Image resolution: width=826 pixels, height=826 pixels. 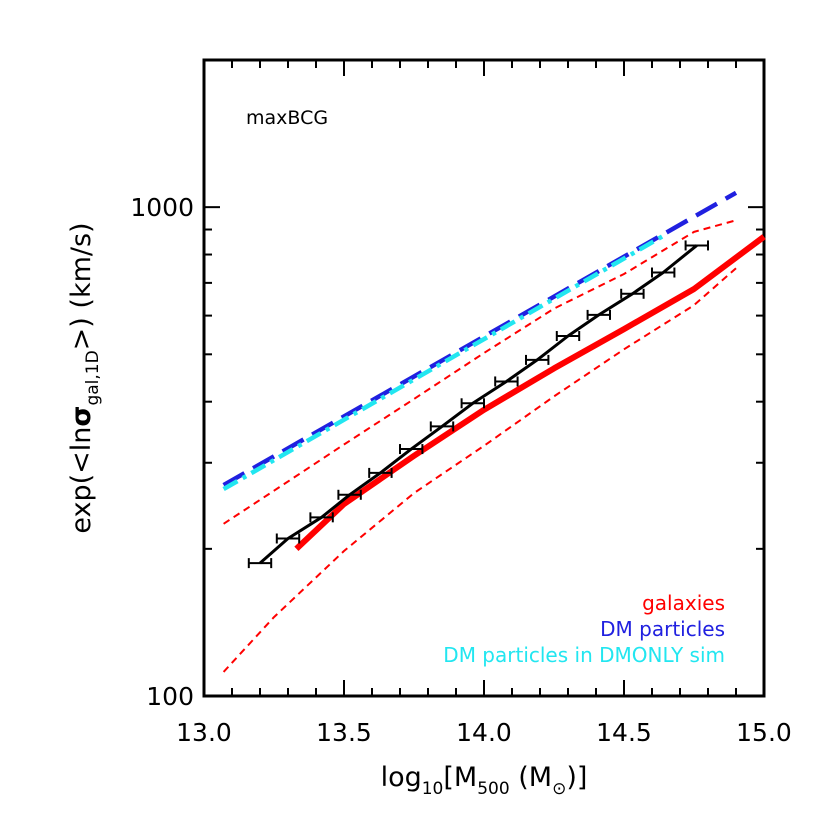 What do you see at coordinates (401, 777) in the screenshot?
I see `x-title-base: log` at bounding box center [401, 777].